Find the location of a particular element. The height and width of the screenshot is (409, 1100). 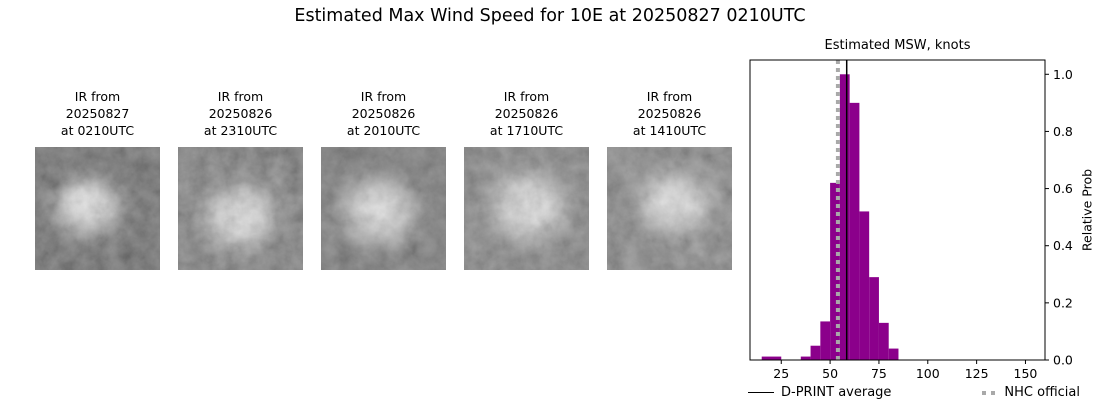

ir-panel: IR from 20250826 at 1710UTC is located at coordinates (526, 179).